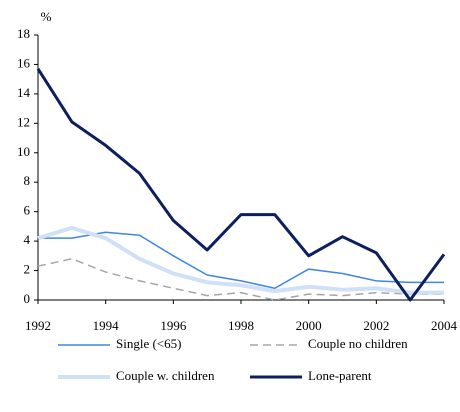 The width and height of the screenshot is (460, 412). What do you see at coordinates (106, 325) in the screenshot?
I see `x-tick-label: 1994` at bounding box center [106, 325].